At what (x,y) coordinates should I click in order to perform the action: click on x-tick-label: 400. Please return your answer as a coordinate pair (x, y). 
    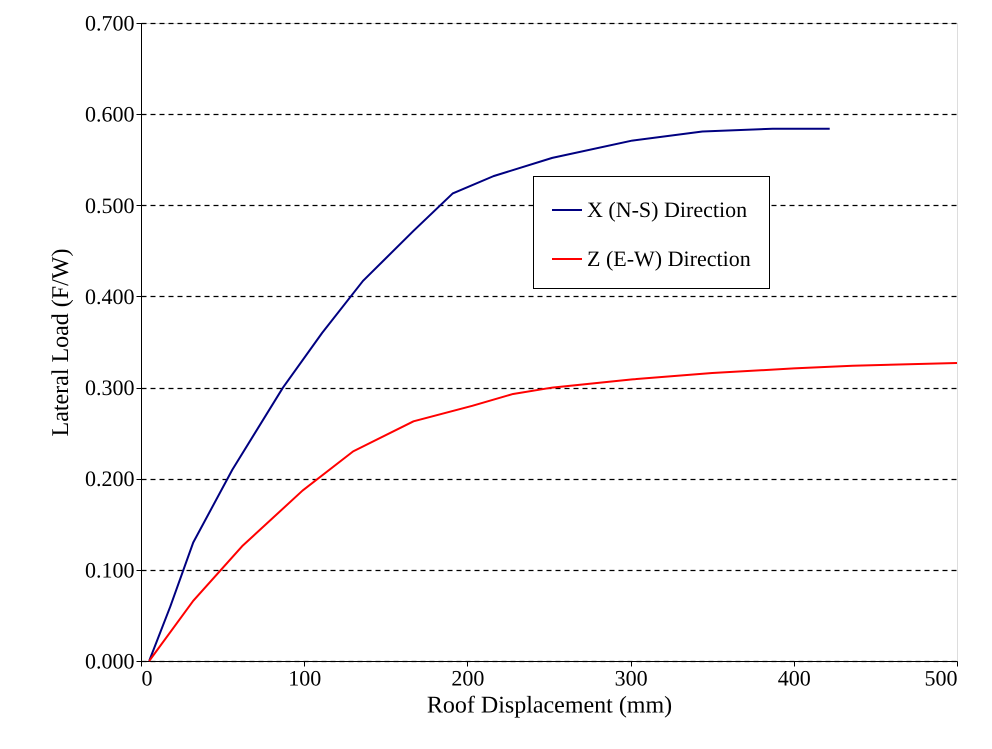
    Looking at the image, I should click on (794, 678).